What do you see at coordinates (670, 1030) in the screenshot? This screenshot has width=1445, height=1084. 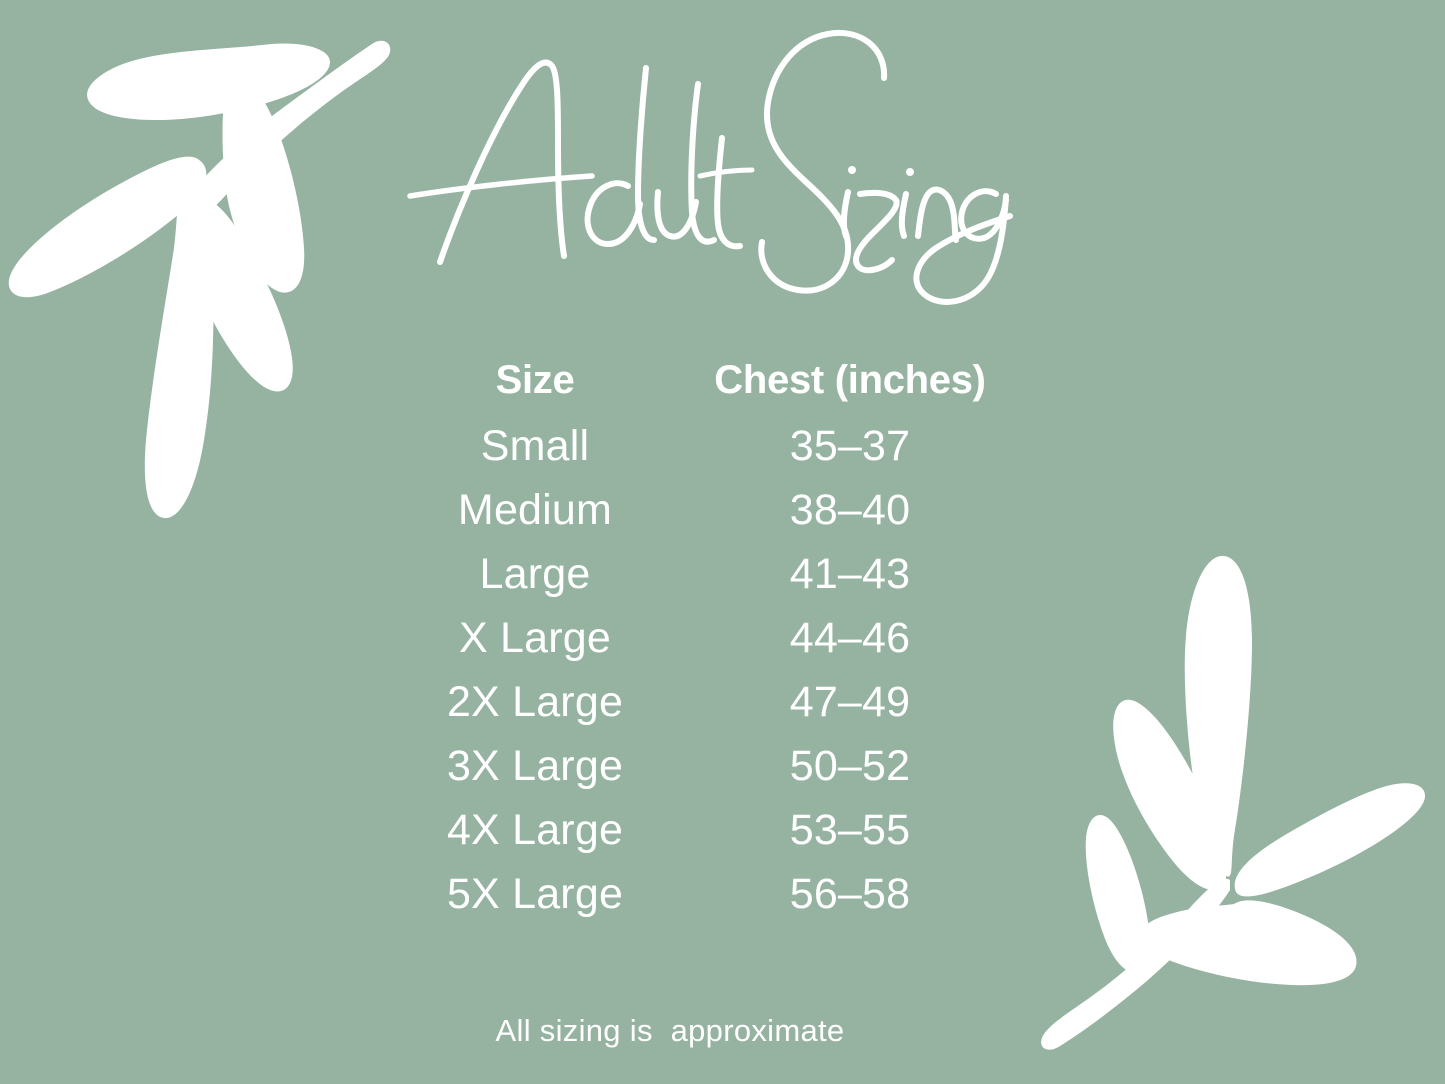 I see `footer-note: All sizing is approximate` at bounding box center [670, 1030].